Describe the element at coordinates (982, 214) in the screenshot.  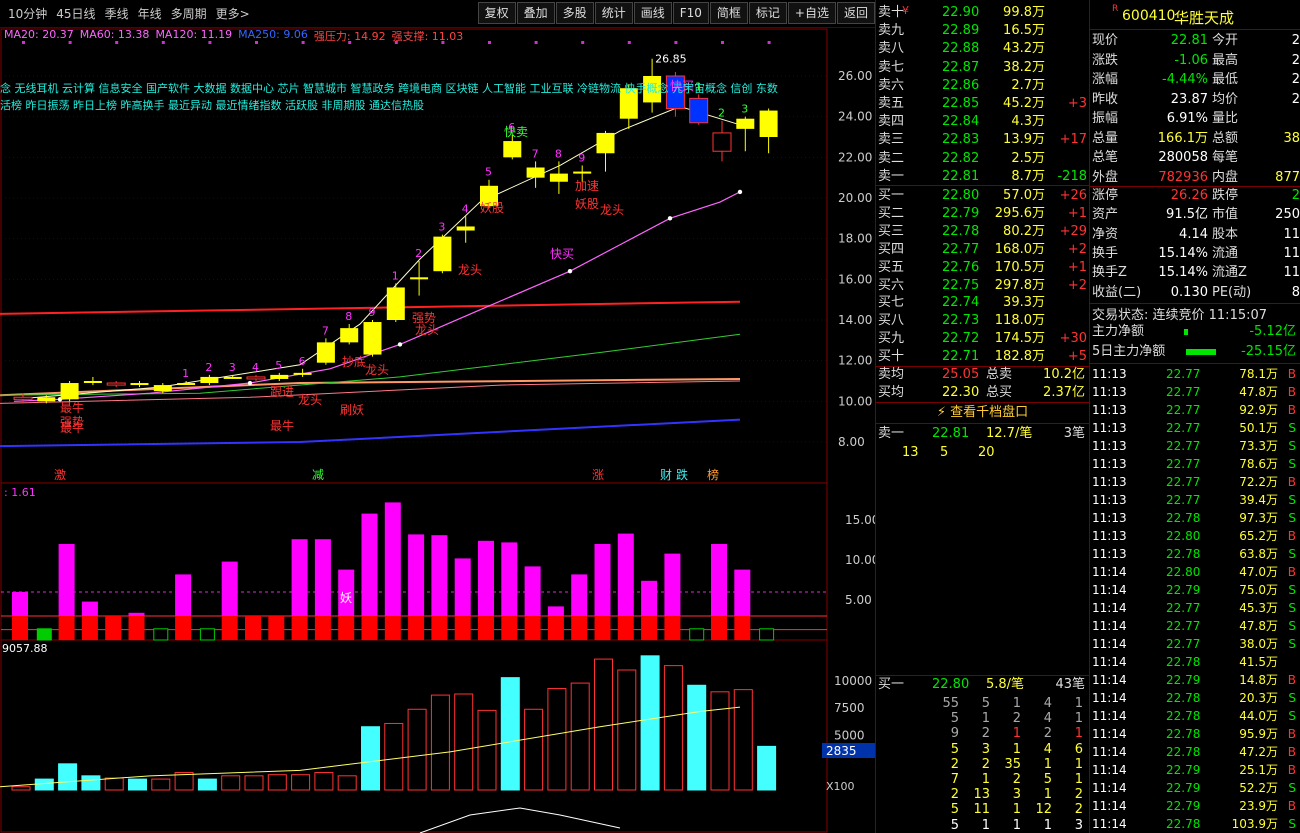
I see `buy-level: 买二 22.79 295.6万 +1` at that location.